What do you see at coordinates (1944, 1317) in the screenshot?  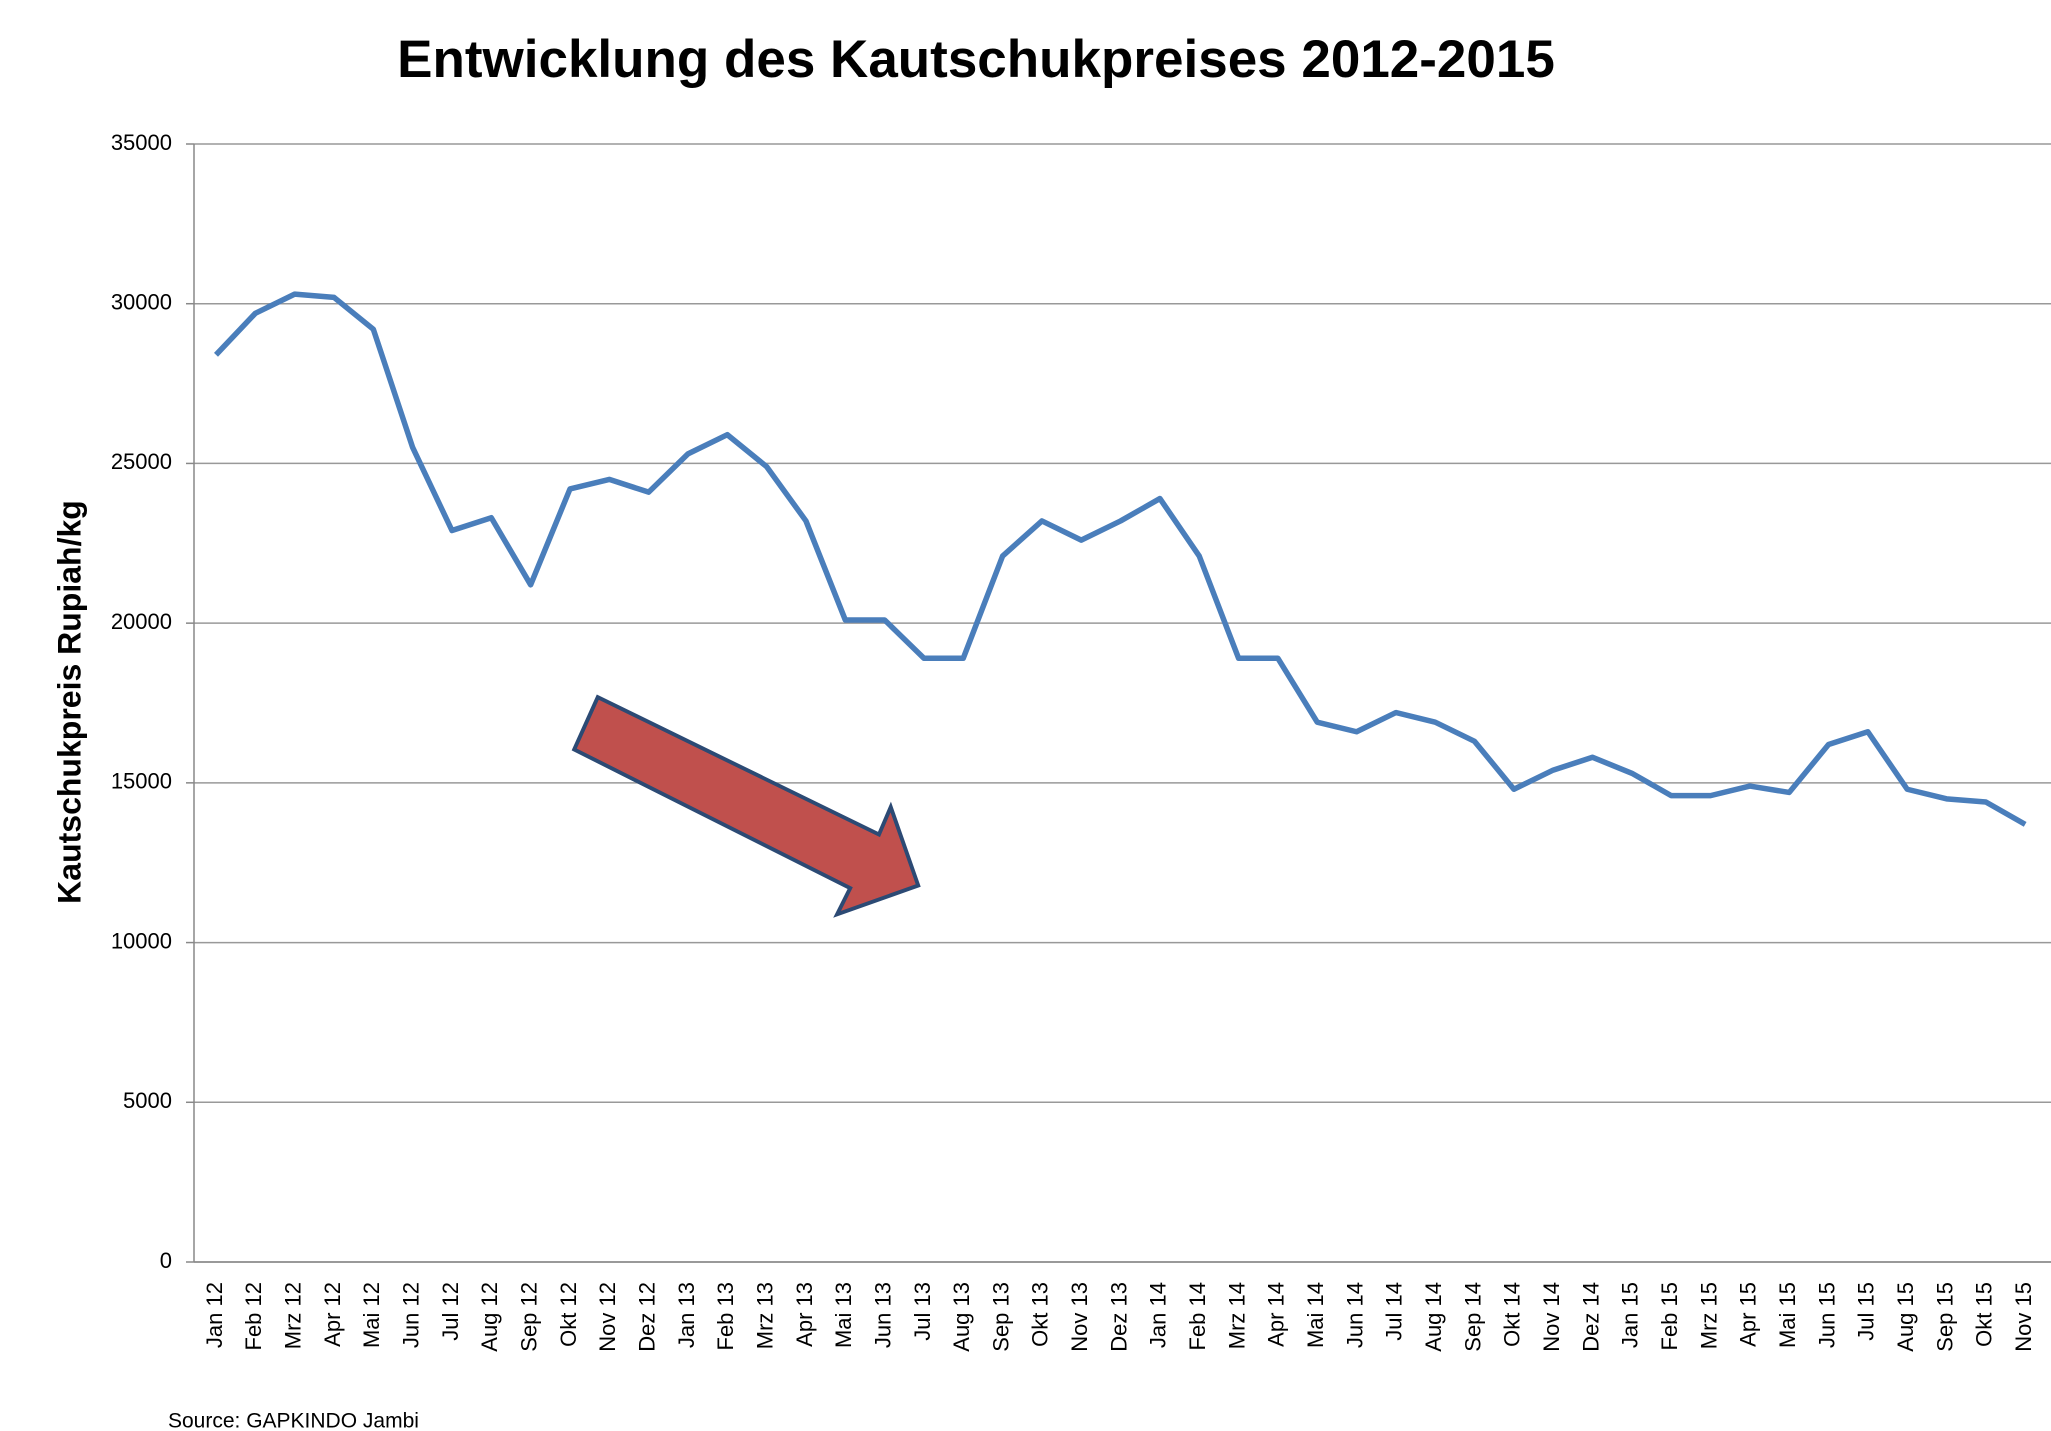 I see `x-tick-label: Sep 15` at bounding box center [1944, 1317].